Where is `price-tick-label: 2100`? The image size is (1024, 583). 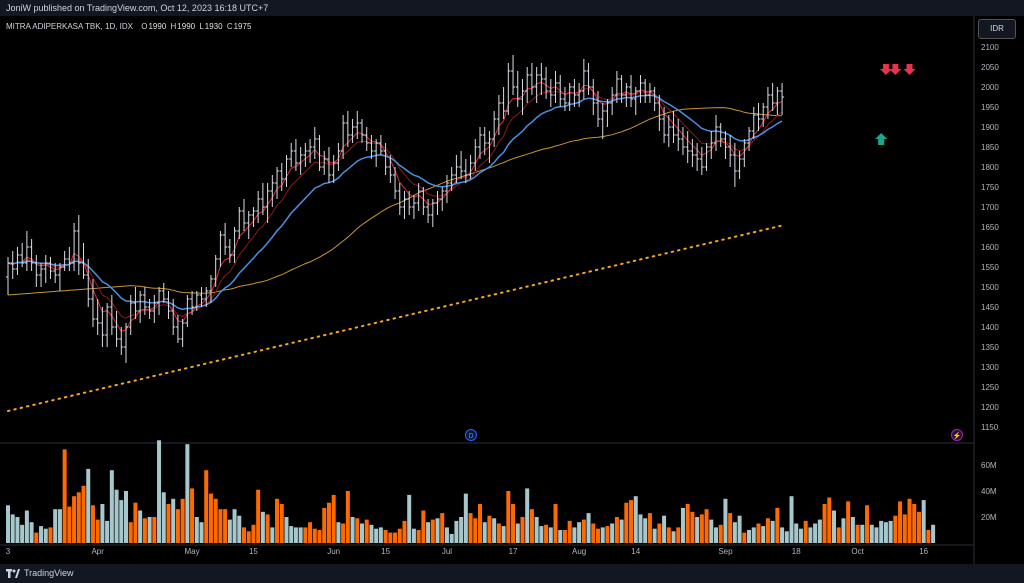
price-tick-label: 2100 is located at coordinates (990, 47).